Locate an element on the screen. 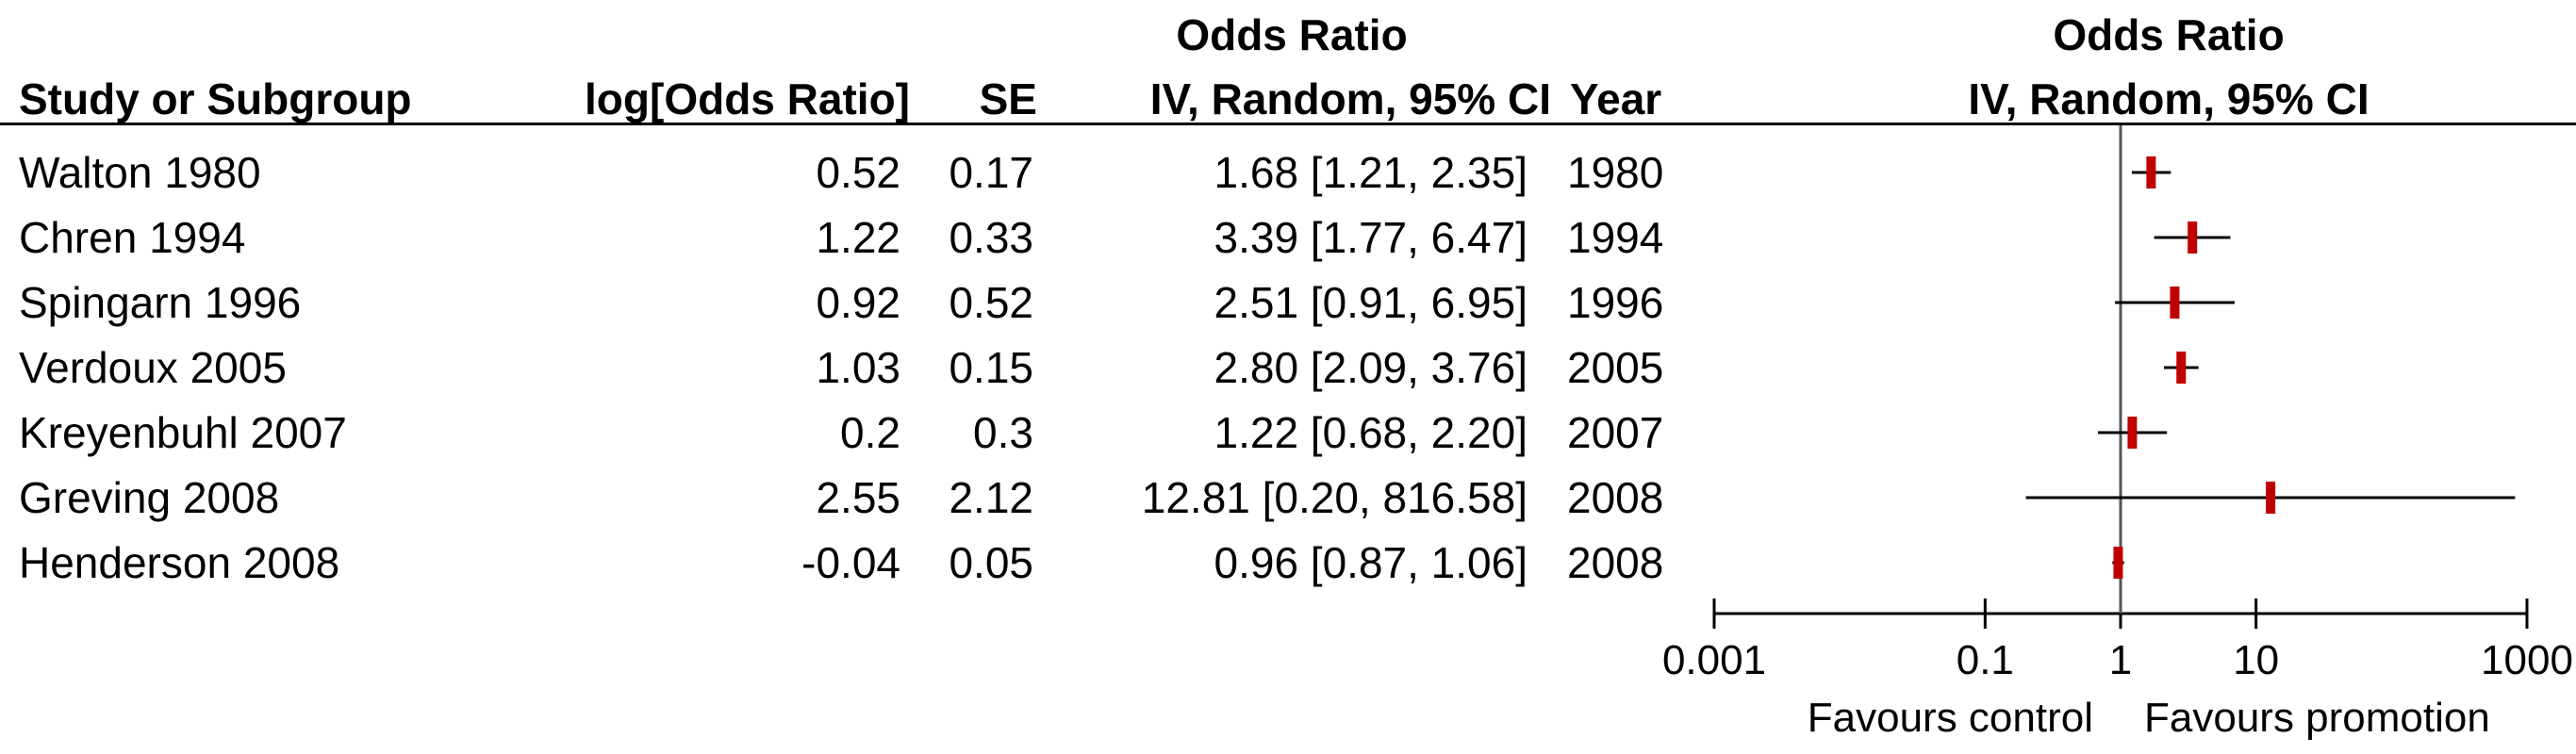  study-name: Spingarn 1996 is located at coordinates (160, 303).